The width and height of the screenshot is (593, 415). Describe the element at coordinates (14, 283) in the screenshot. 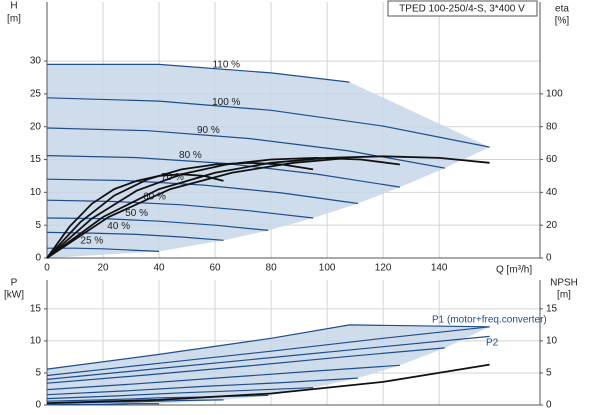

I see `y-label: P` at that location.